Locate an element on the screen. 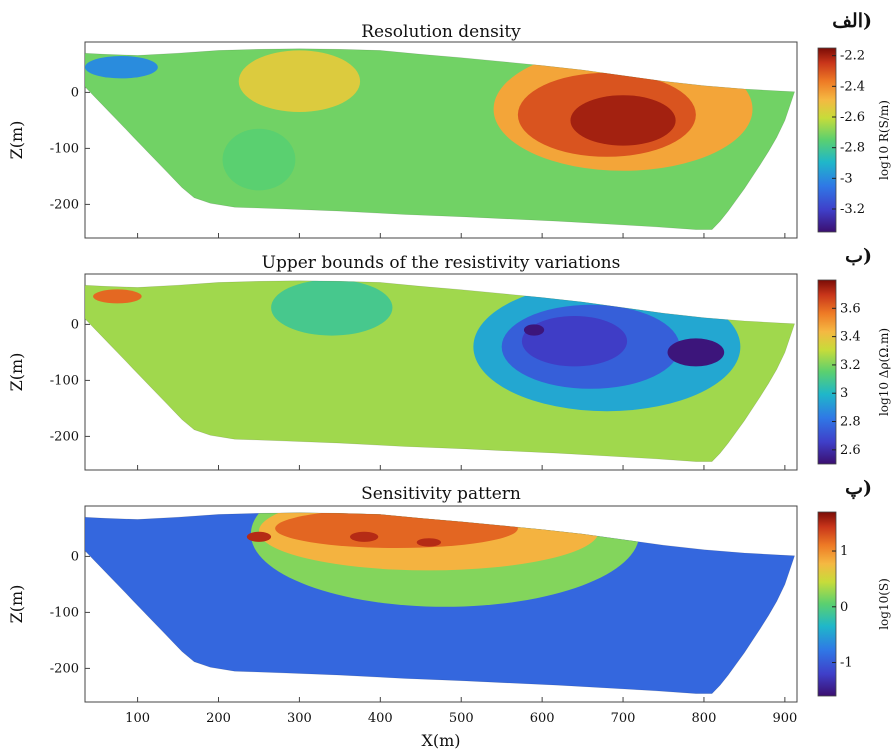 This screenshot has height=754, width=895. colorbar-tick-label: 2.8 is located at coordinates (850, 422).